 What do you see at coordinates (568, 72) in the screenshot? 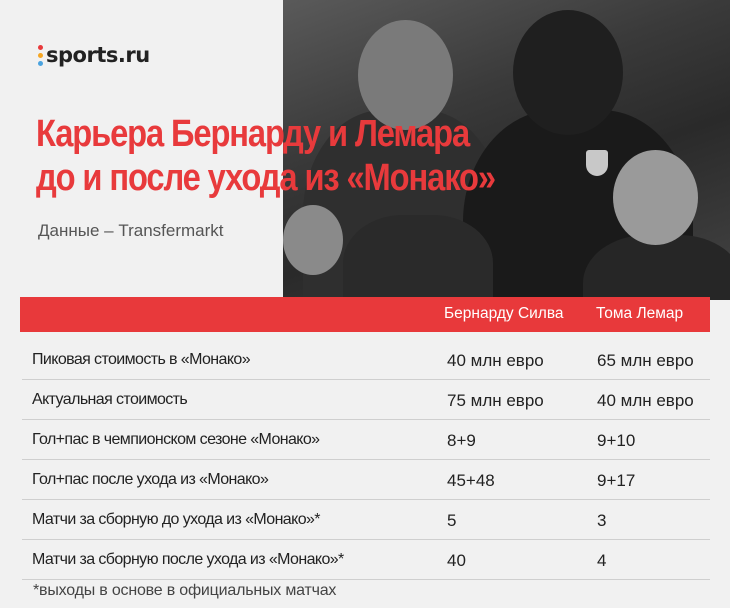
I see `player-head-right` at bounding box center [568, 72].